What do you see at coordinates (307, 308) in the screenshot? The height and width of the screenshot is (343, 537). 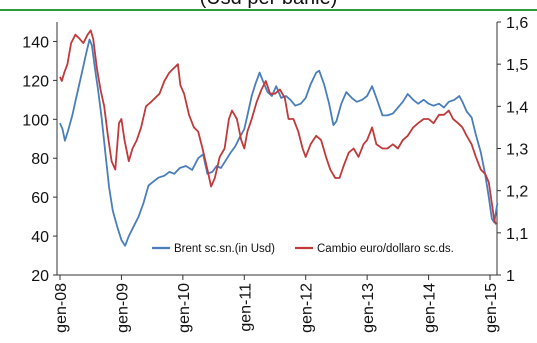 I see `x-tick-label: gen-12` at bounding box center [307, 308].